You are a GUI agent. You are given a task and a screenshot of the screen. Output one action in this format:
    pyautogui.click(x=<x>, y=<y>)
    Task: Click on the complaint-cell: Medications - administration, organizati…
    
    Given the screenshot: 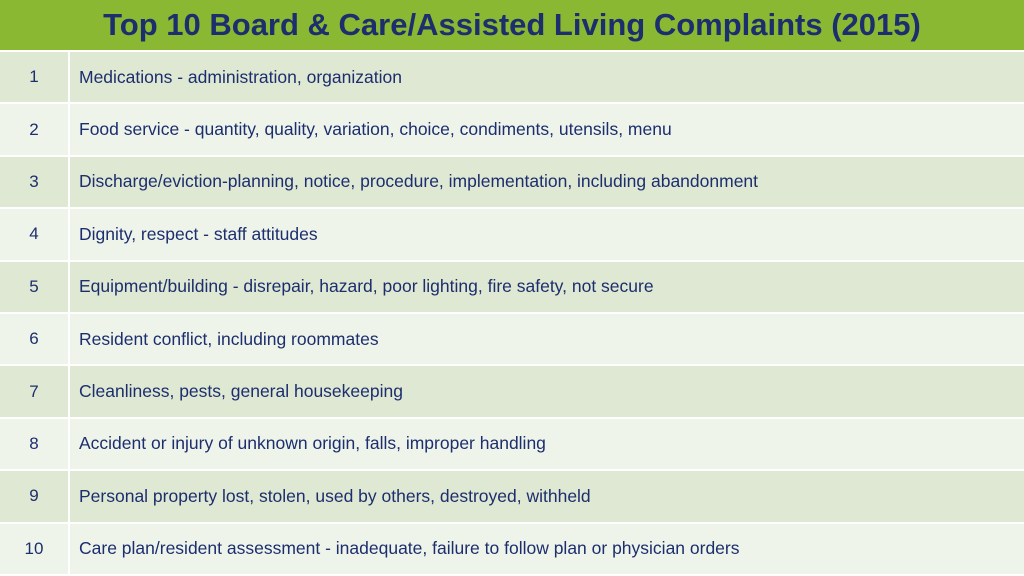 What is the action you would take?
    pyautogui.click(x=240, y=76)
    